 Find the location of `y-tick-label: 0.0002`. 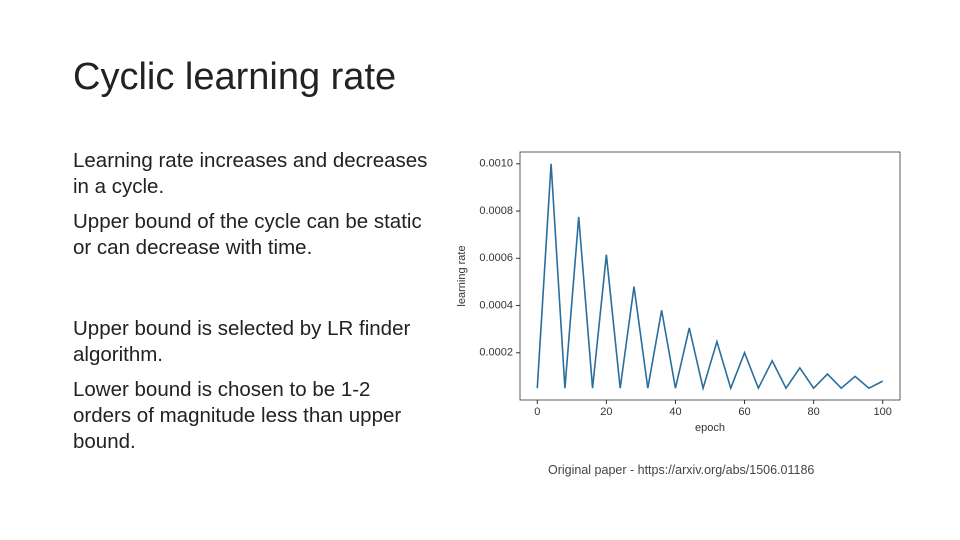

y-tick-label: 0.0002 is located at coordinates (496, 353).